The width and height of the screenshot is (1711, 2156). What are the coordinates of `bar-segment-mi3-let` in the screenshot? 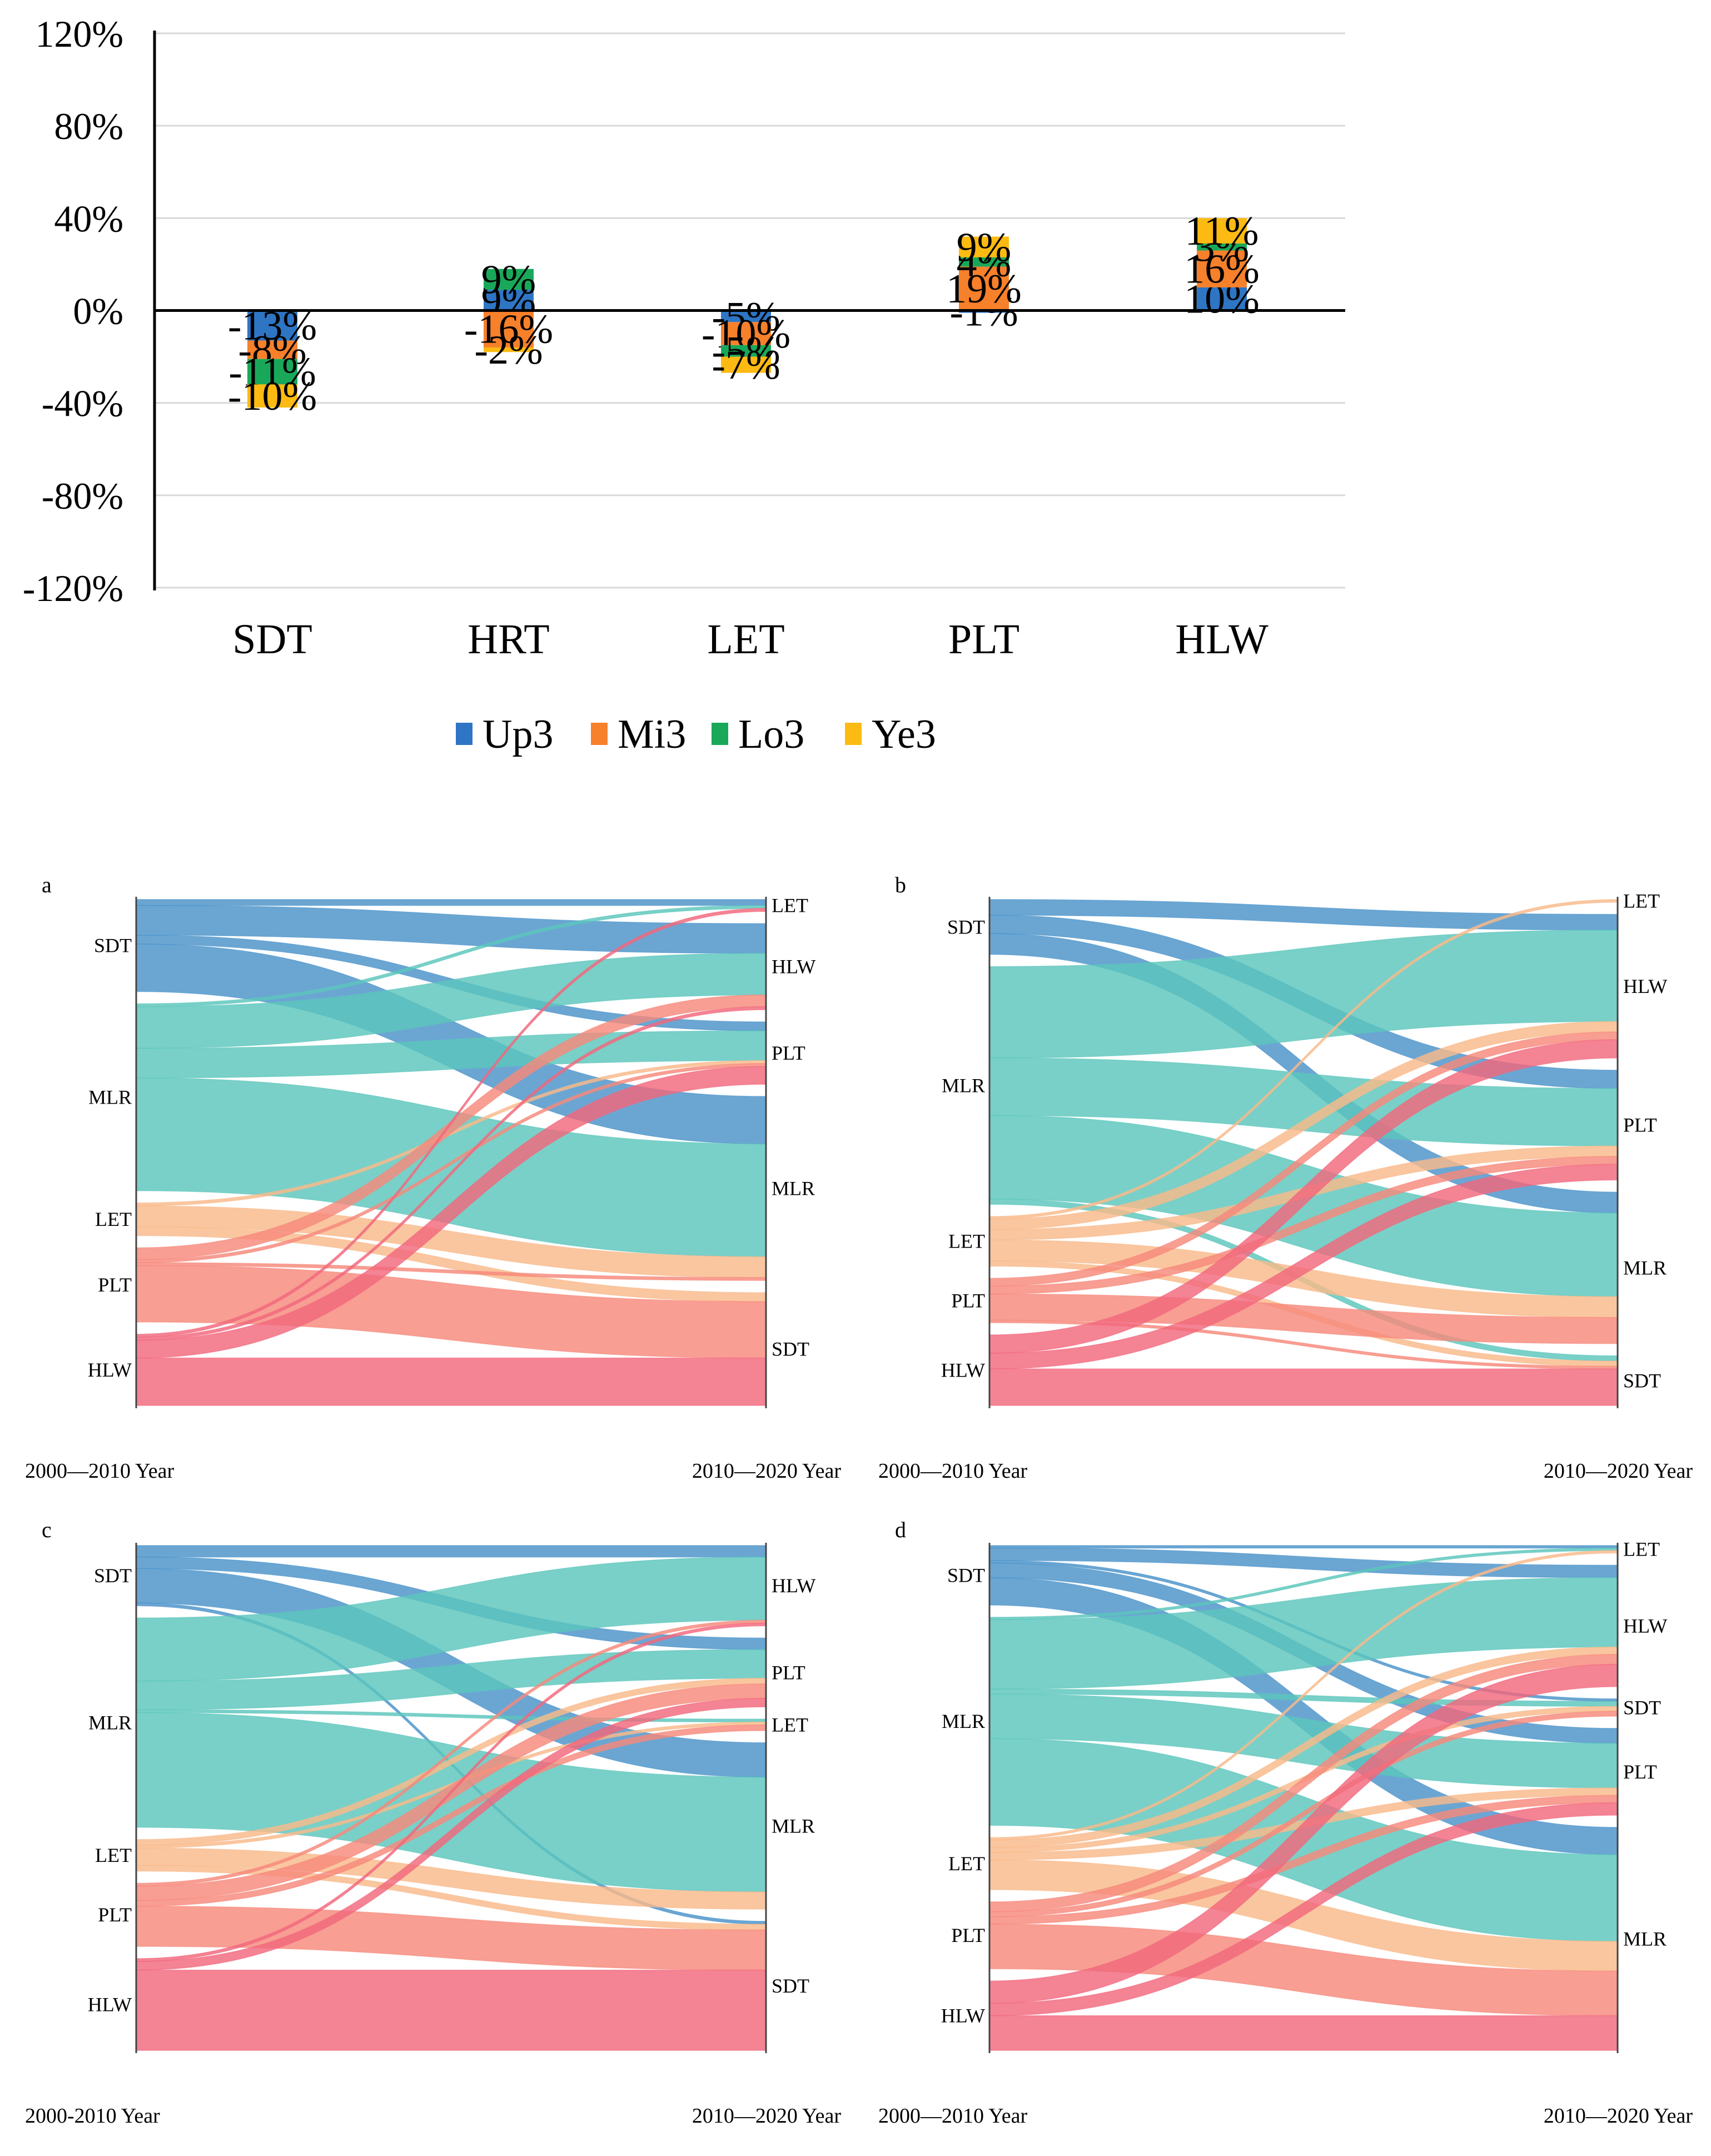 It's located at (746, 333).